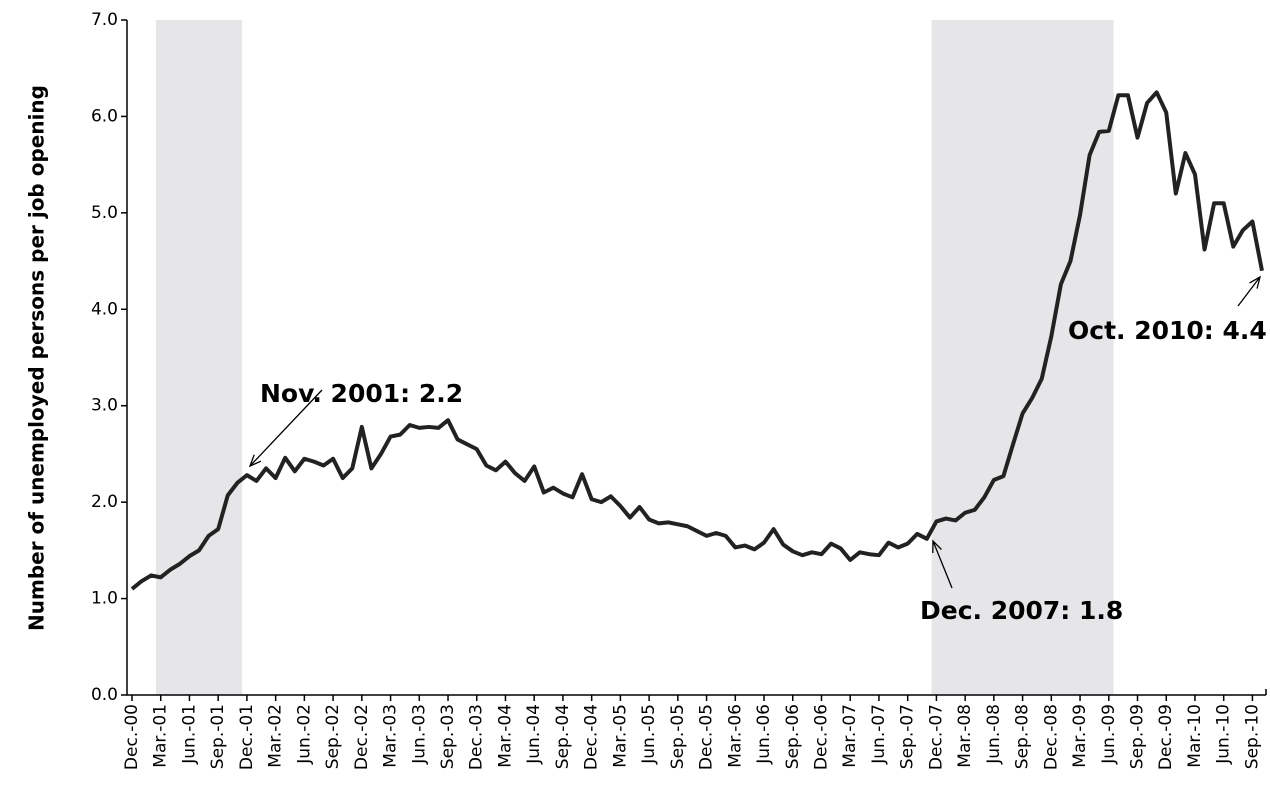 The image size is (1270, 797). I want to click on y-tick-label: 1.0, so click(104, 599).